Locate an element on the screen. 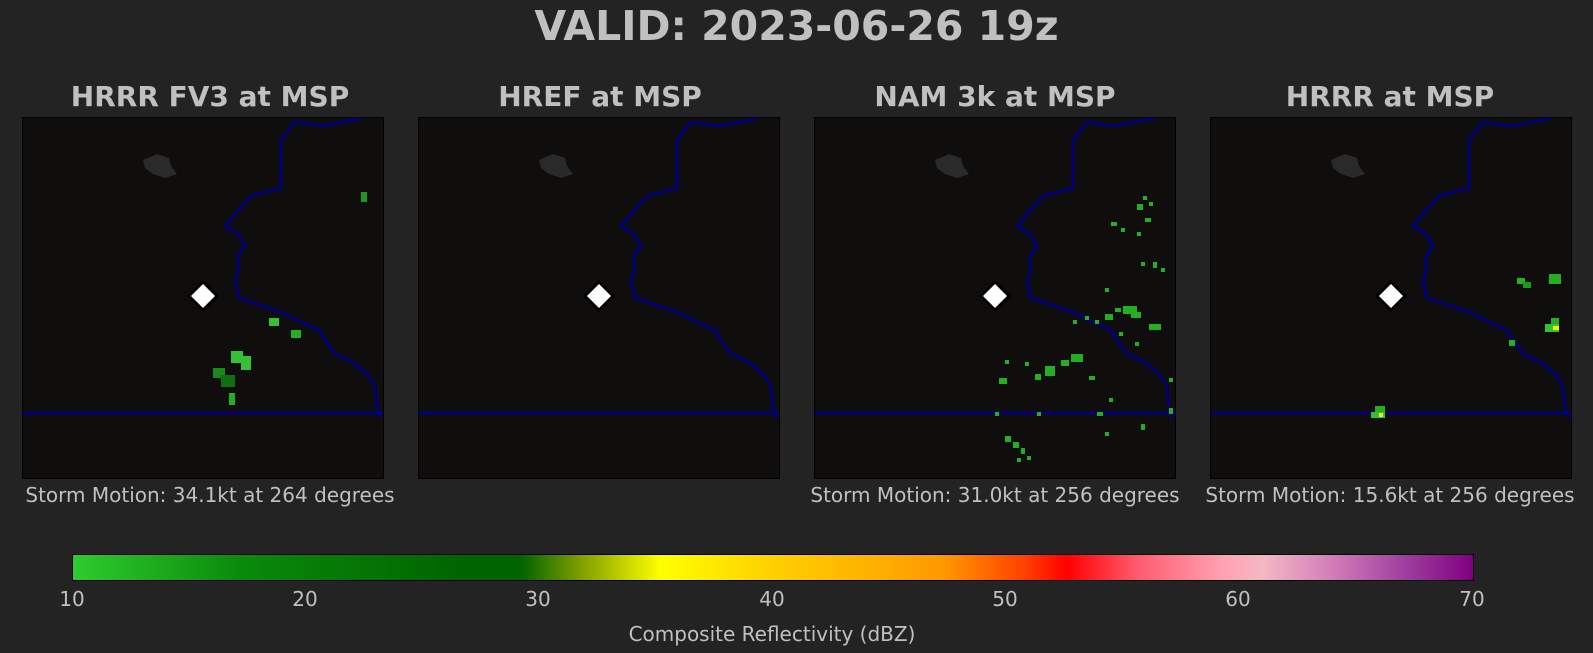 This screenshot has width=1593, height=653. colorbar-tick: 50 is located at coordinates (1005, 599).